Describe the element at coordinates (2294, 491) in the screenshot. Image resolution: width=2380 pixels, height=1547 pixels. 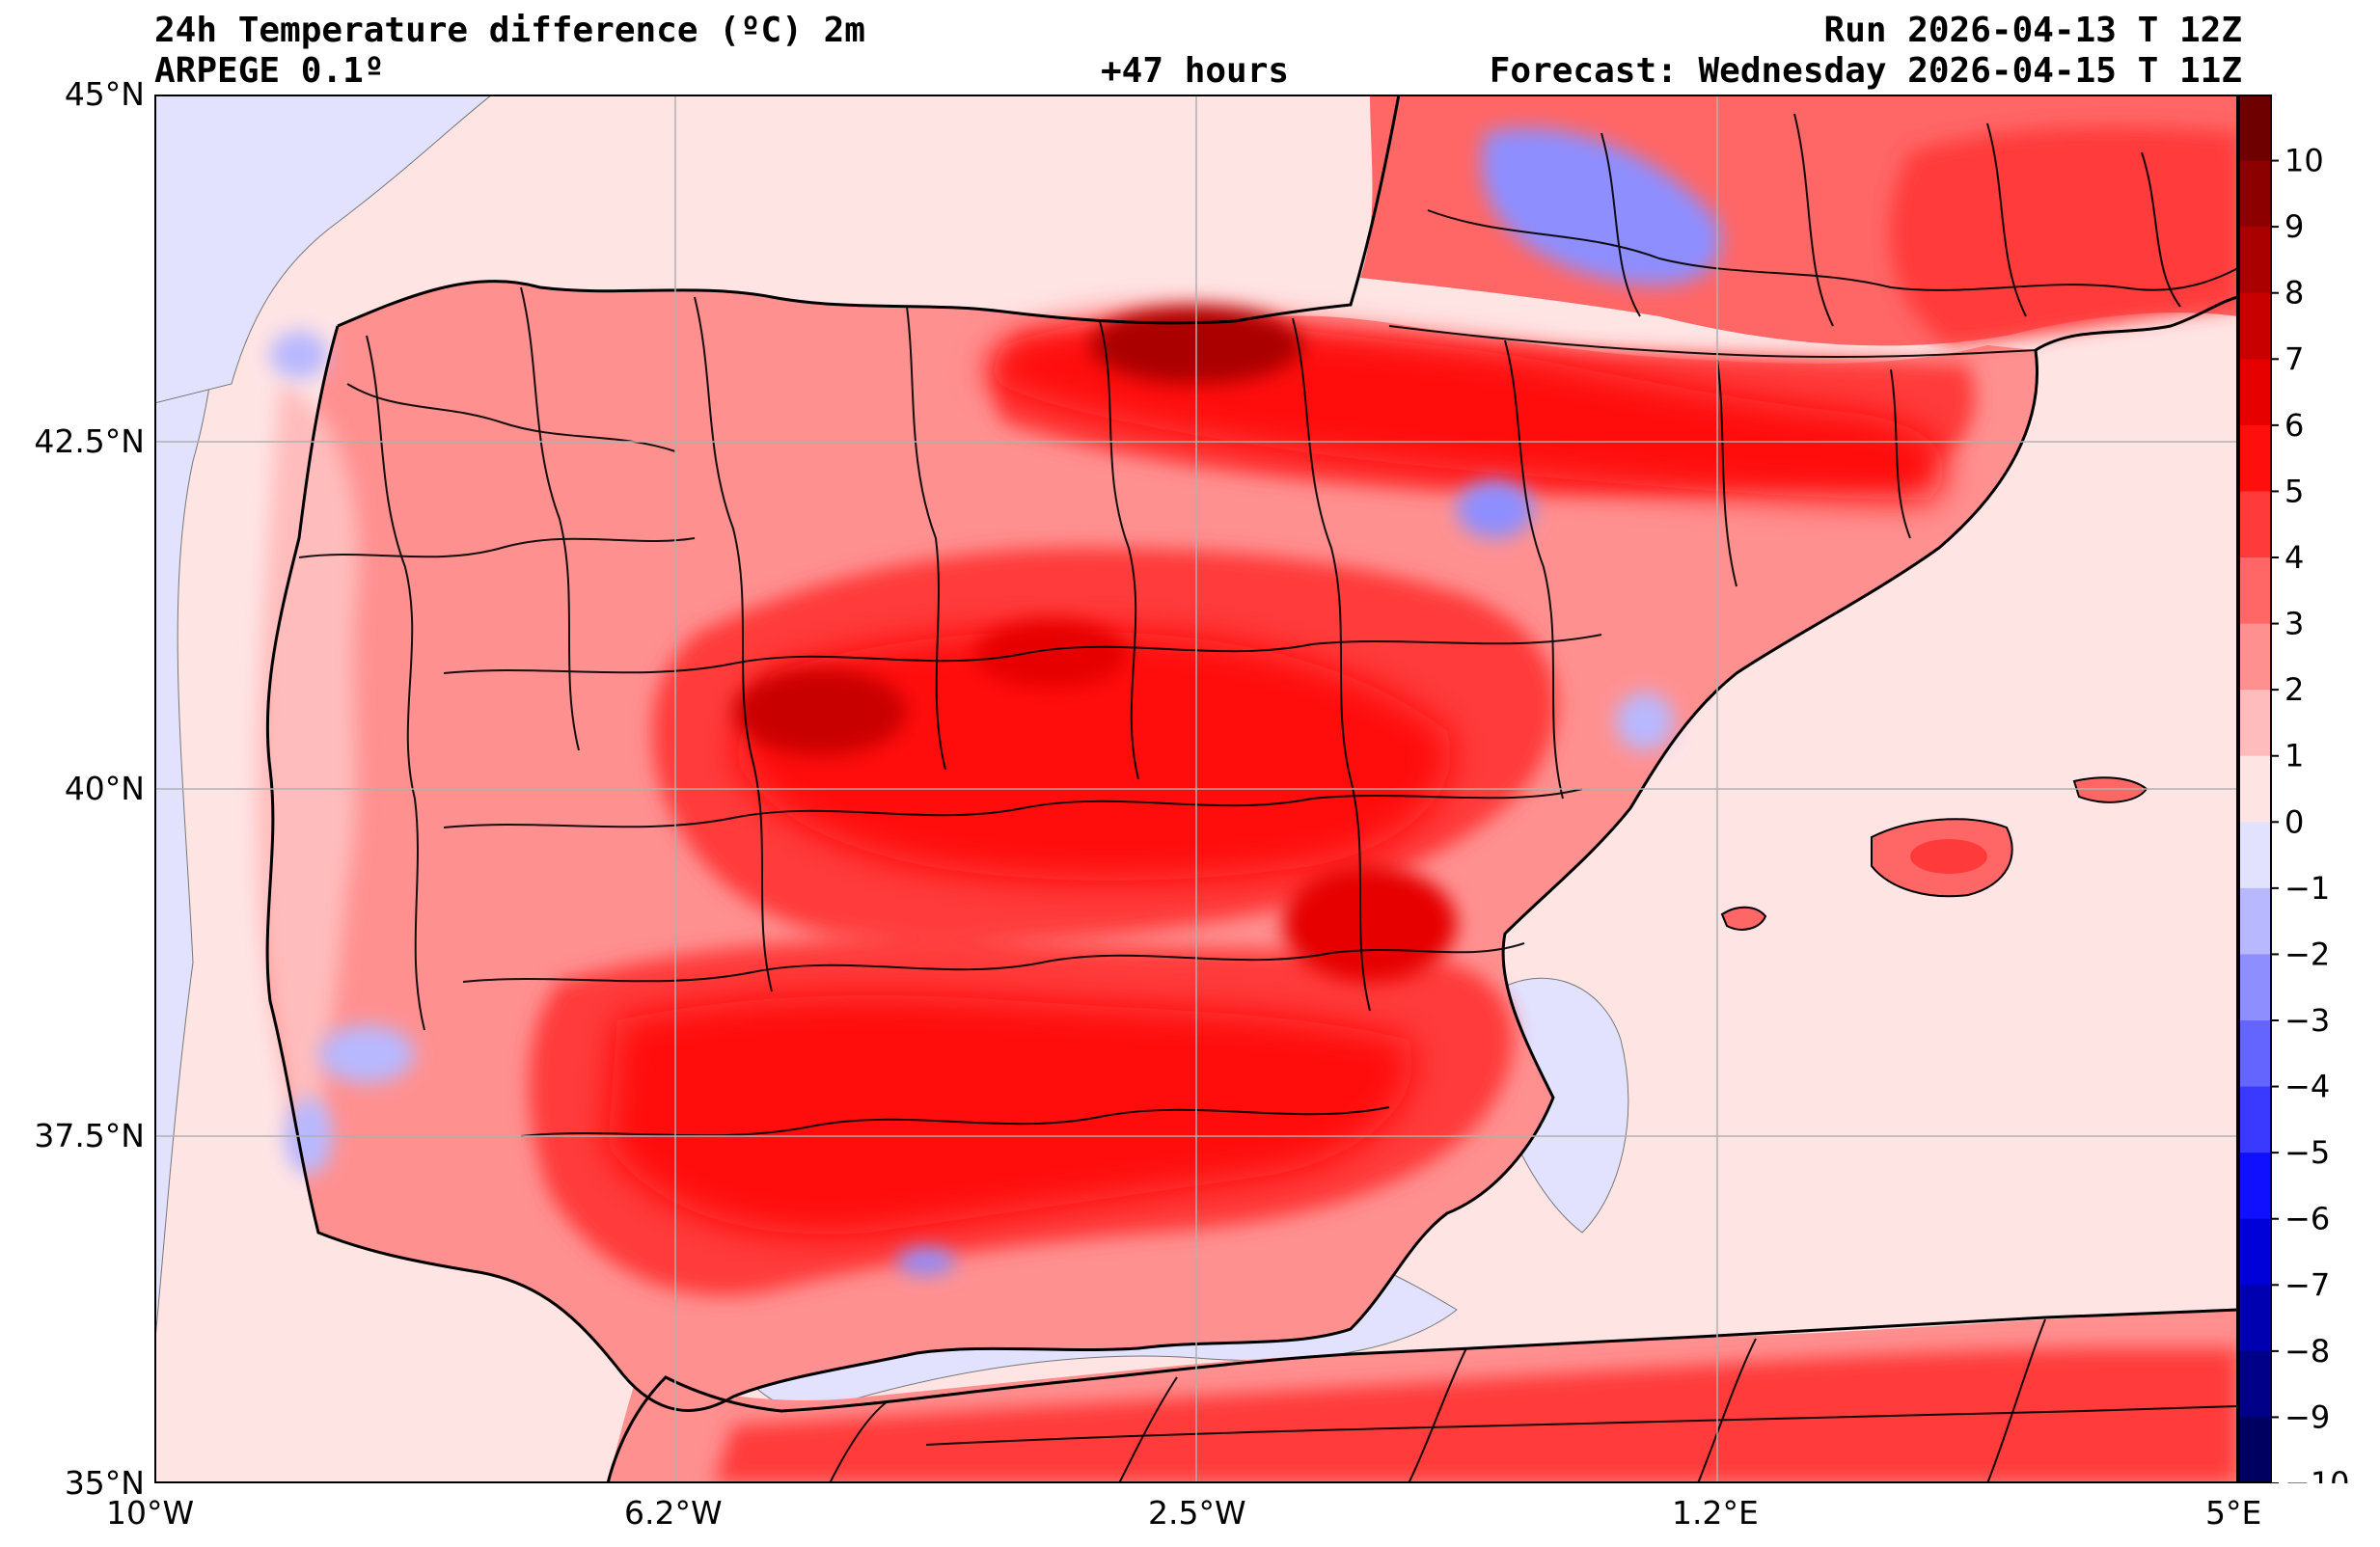
I see `colorbar-label: 5` at that location.